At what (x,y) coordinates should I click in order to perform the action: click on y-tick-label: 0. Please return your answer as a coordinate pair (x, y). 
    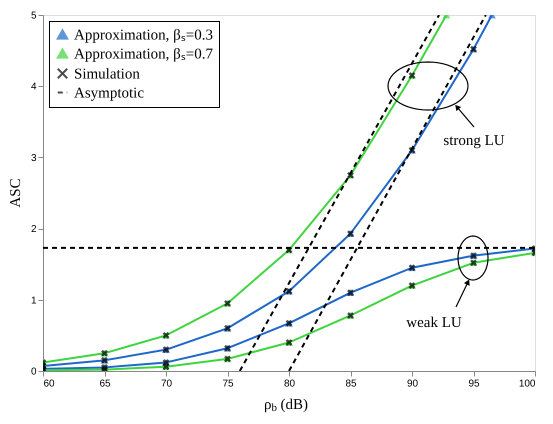
    Looking at the image, I should click on (33, 372).